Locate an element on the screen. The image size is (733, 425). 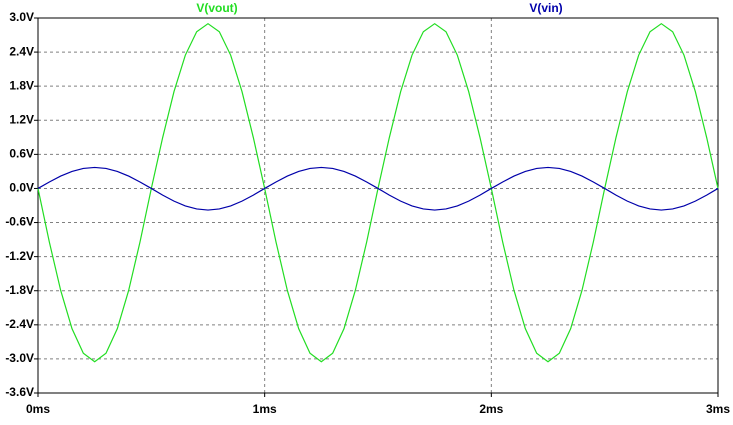
y-tick-label: -0.6V is located at coordinates (19, 222).